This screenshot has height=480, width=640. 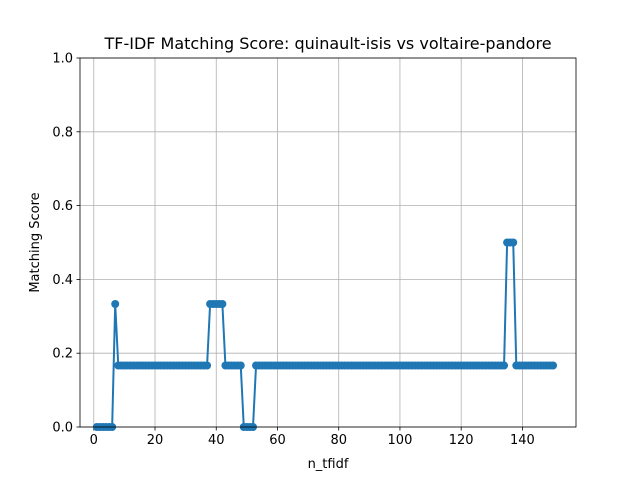 What do you see at coordinates (328, 464) in the screenshot?
I see `x-axis-label: n_tfidf` at bounding box center [328, 464].